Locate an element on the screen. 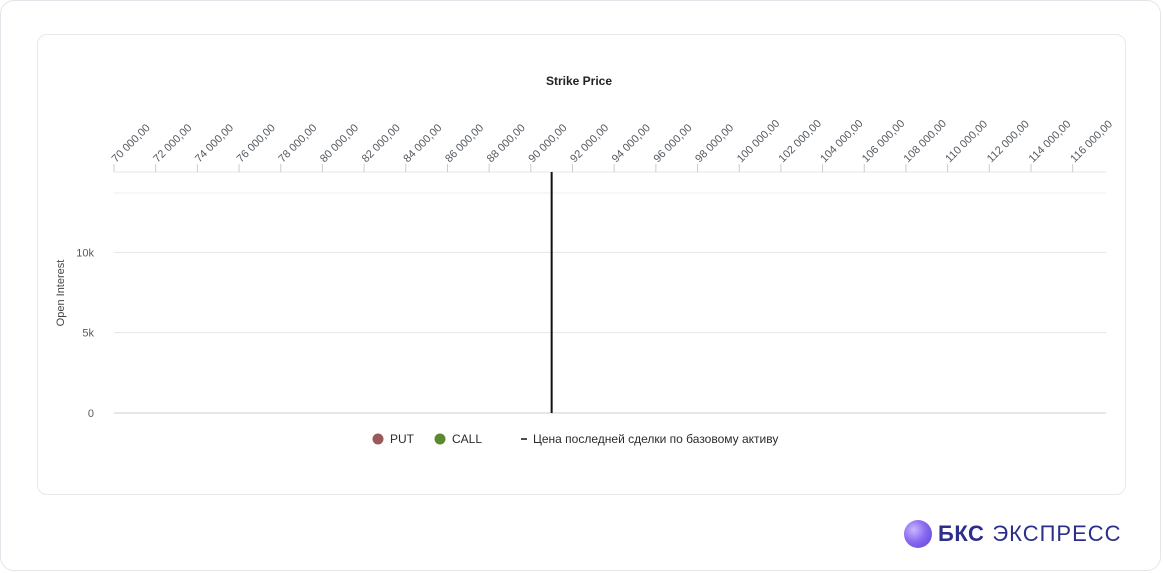 This screenshot has width=1163, height=573. x-tick-label: 82 000,00 is located at coordinates (381, 143).